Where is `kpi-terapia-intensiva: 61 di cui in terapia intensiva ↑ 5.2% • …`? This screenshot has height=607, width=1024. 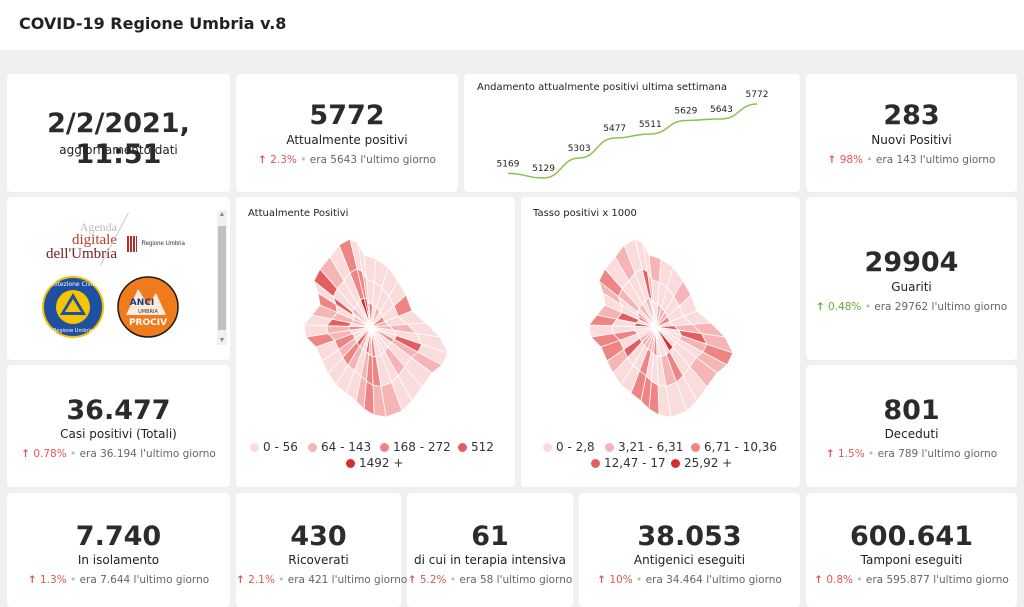 kpi-terapia-intensiva: 61 di cui in terapia intensiva ↑ 5.2% • … is located at coordinates (490, 550).